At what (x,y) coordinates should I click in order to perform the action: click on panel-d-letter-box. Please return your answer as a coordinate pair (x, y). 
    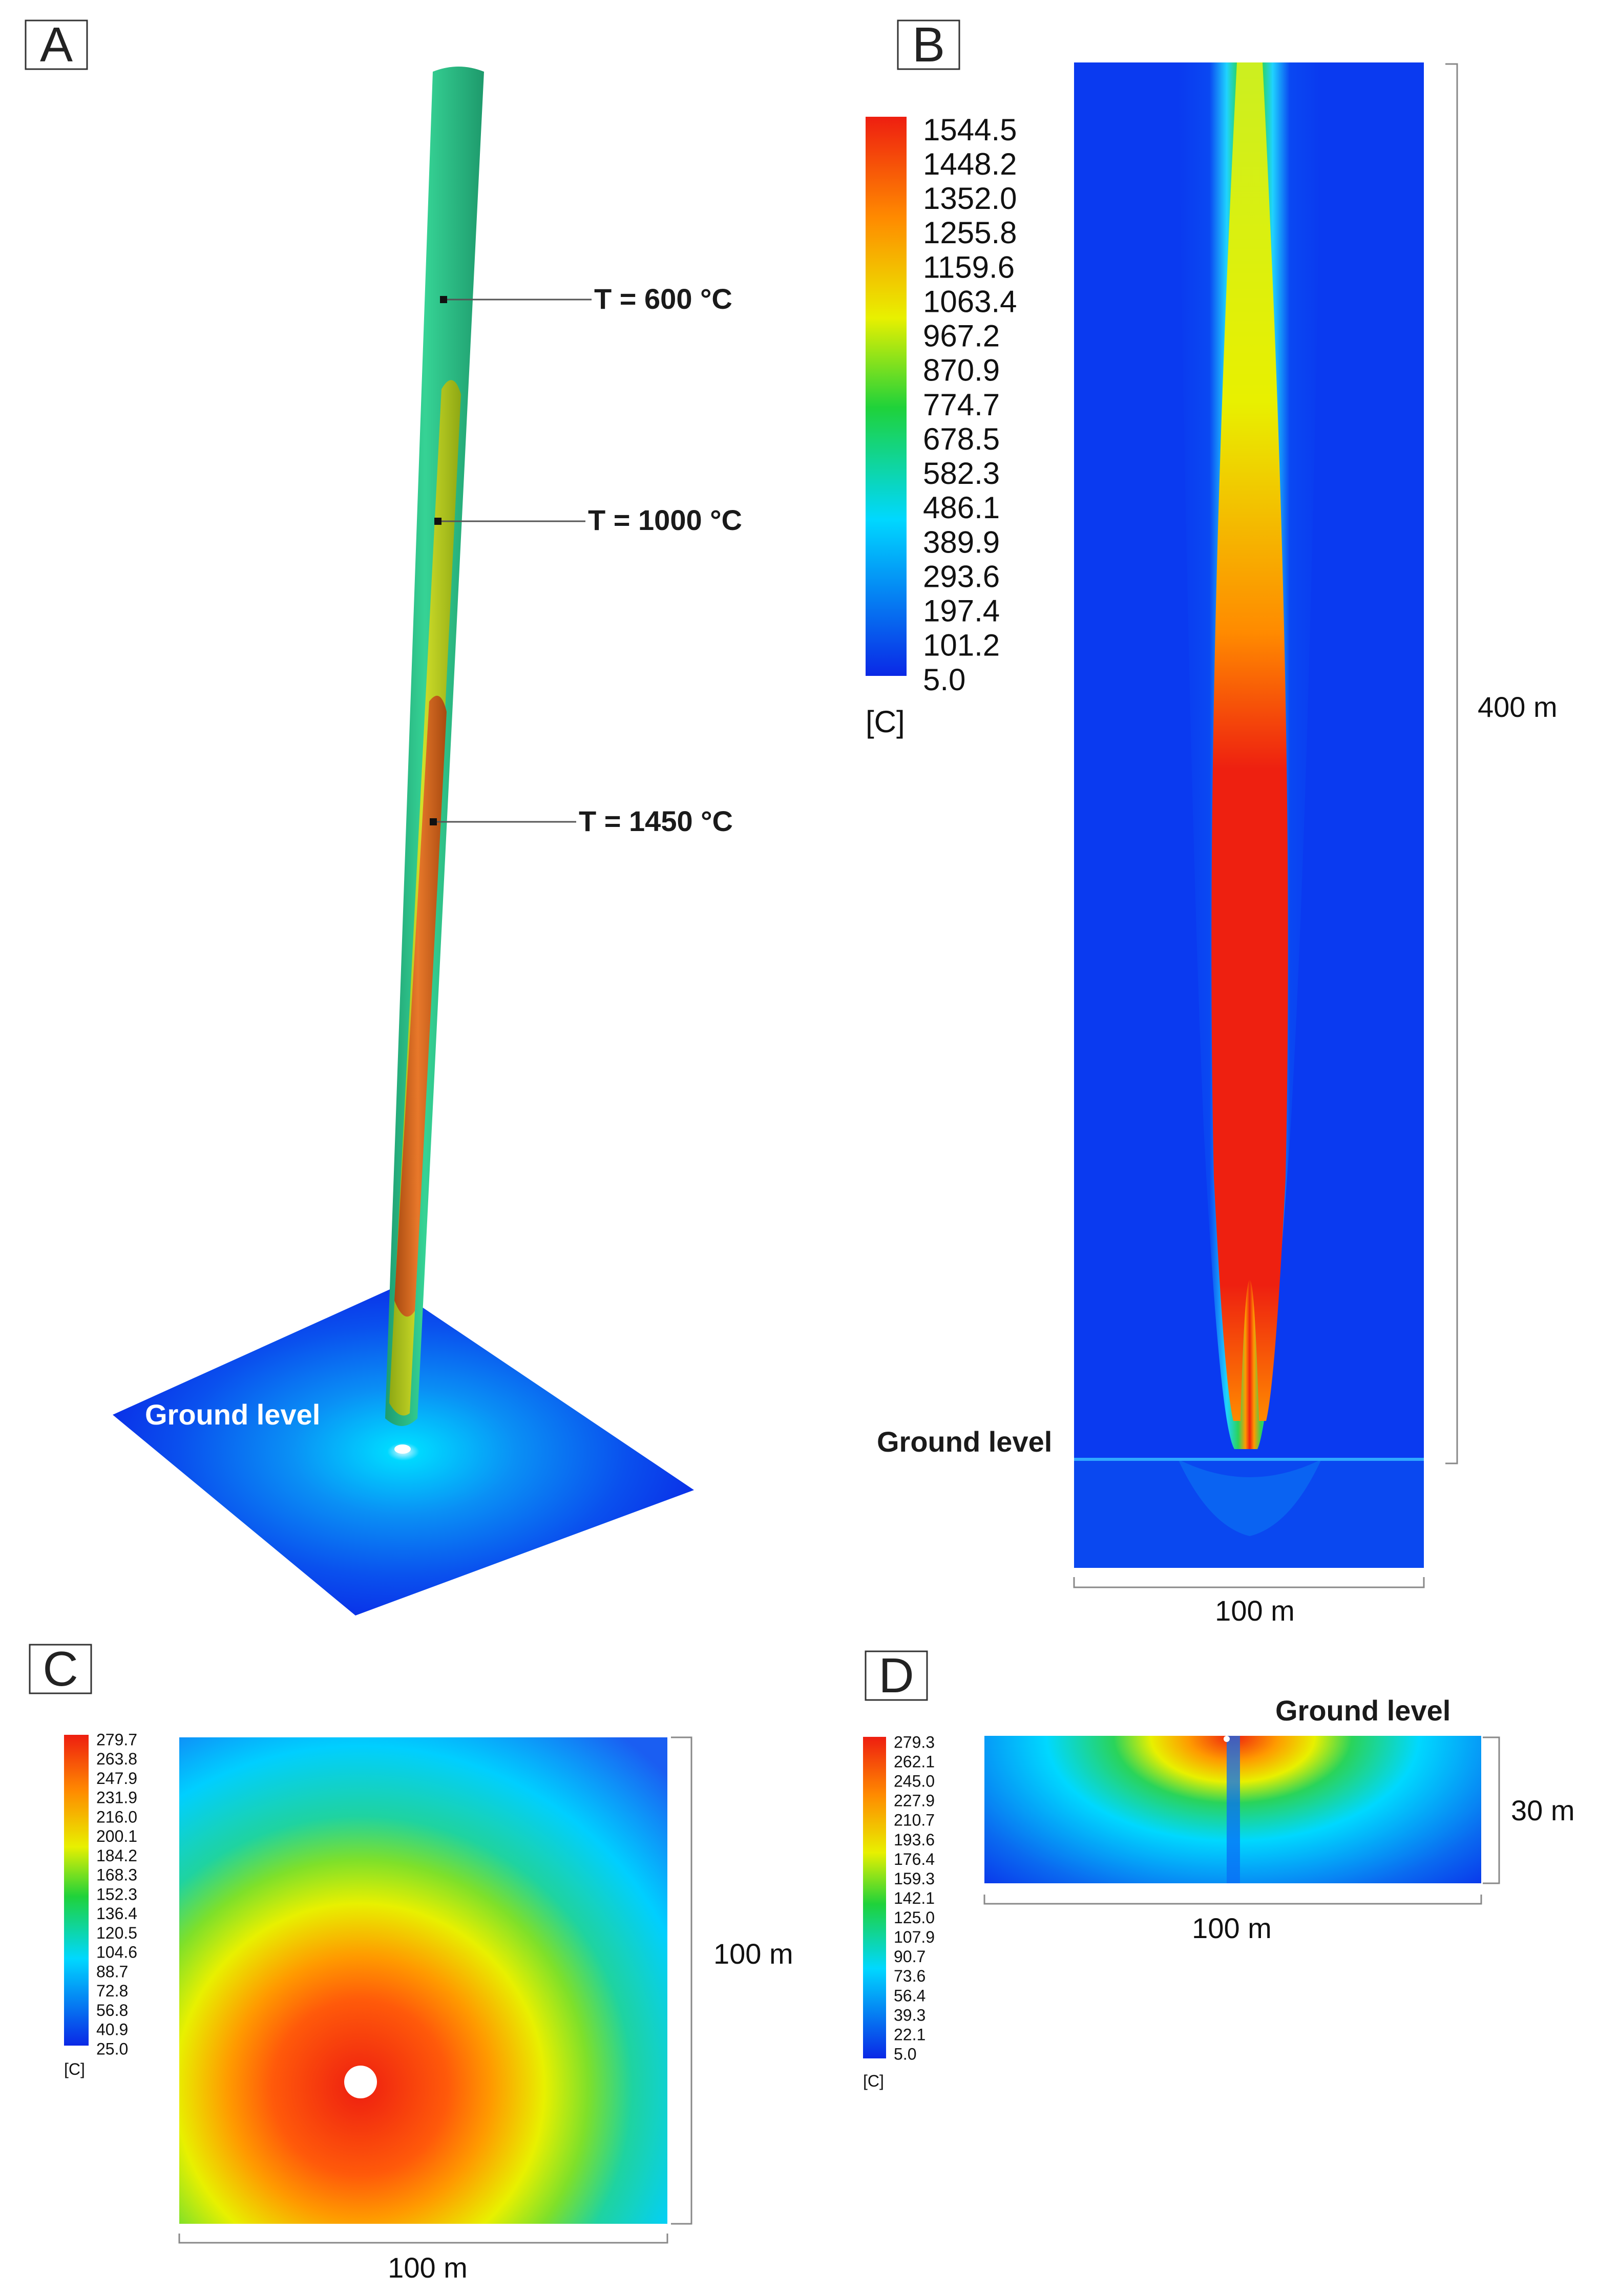
    Looking at the image, I should click on (896, 1675).